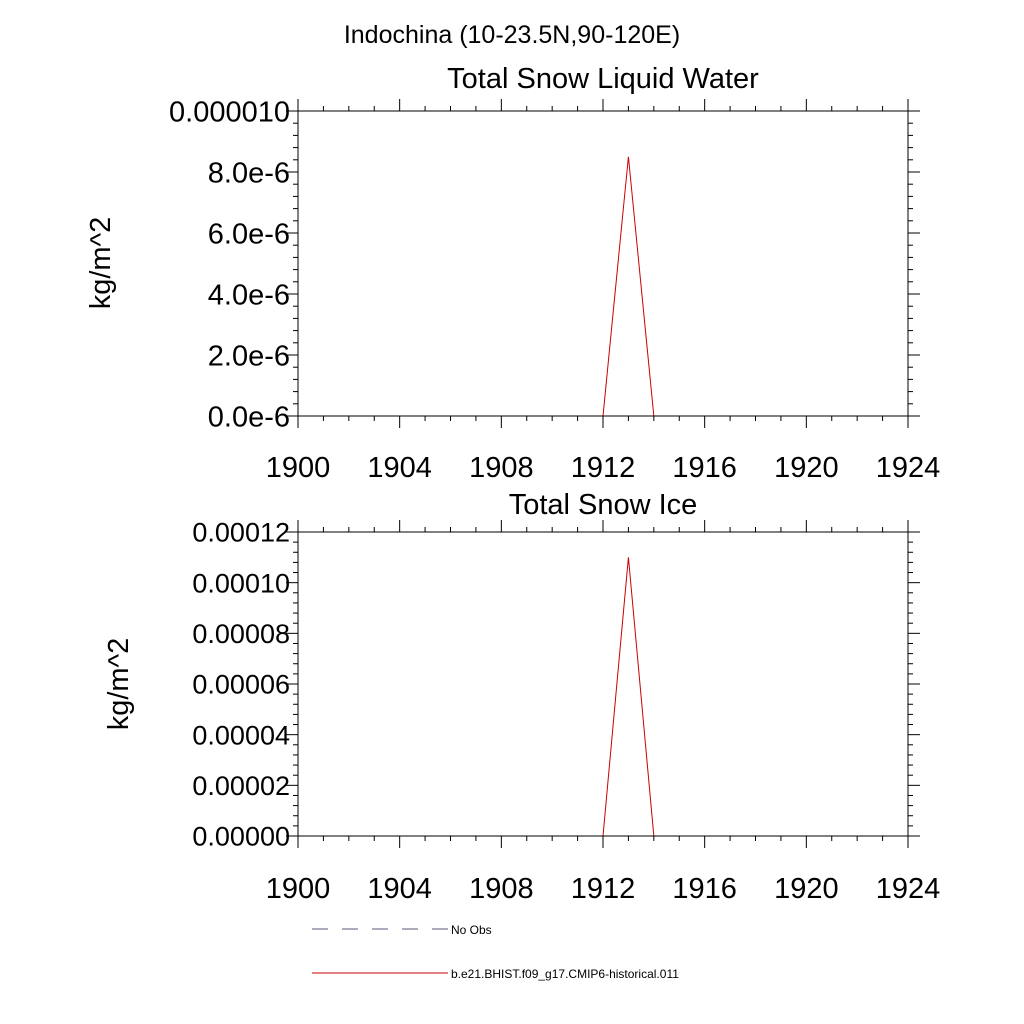 Image resolution: width=1024 pixels, height=1024 pixels. What do you see at coordinates (241, 786) in the screenshot?
I see `y-tick-label: 0.00002` at bounding box center [241, 786].